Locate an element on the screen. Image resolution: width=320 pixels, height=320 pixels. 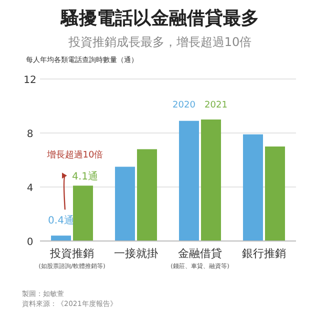
x-tick-label: 一接就掛 is located at coordinates (136, 253).